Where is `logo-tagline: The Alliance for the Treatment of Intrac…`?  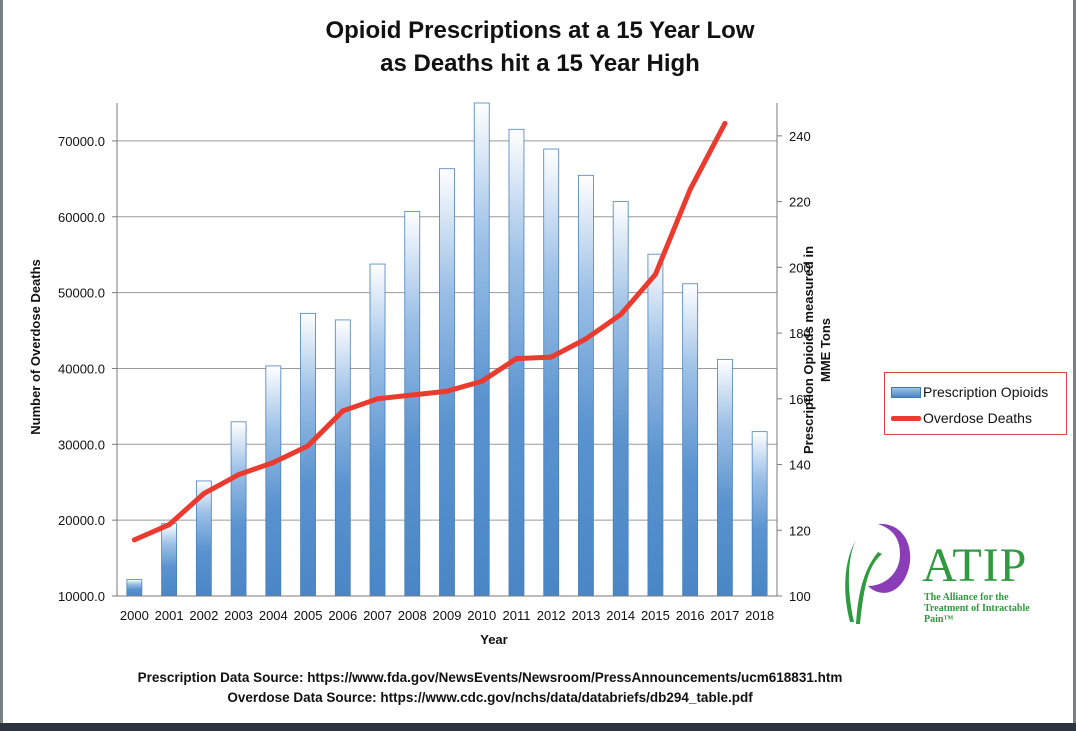 logo-tagline: The Alliance for the Treatment of Intrac… is located at coordinates (991, 608).